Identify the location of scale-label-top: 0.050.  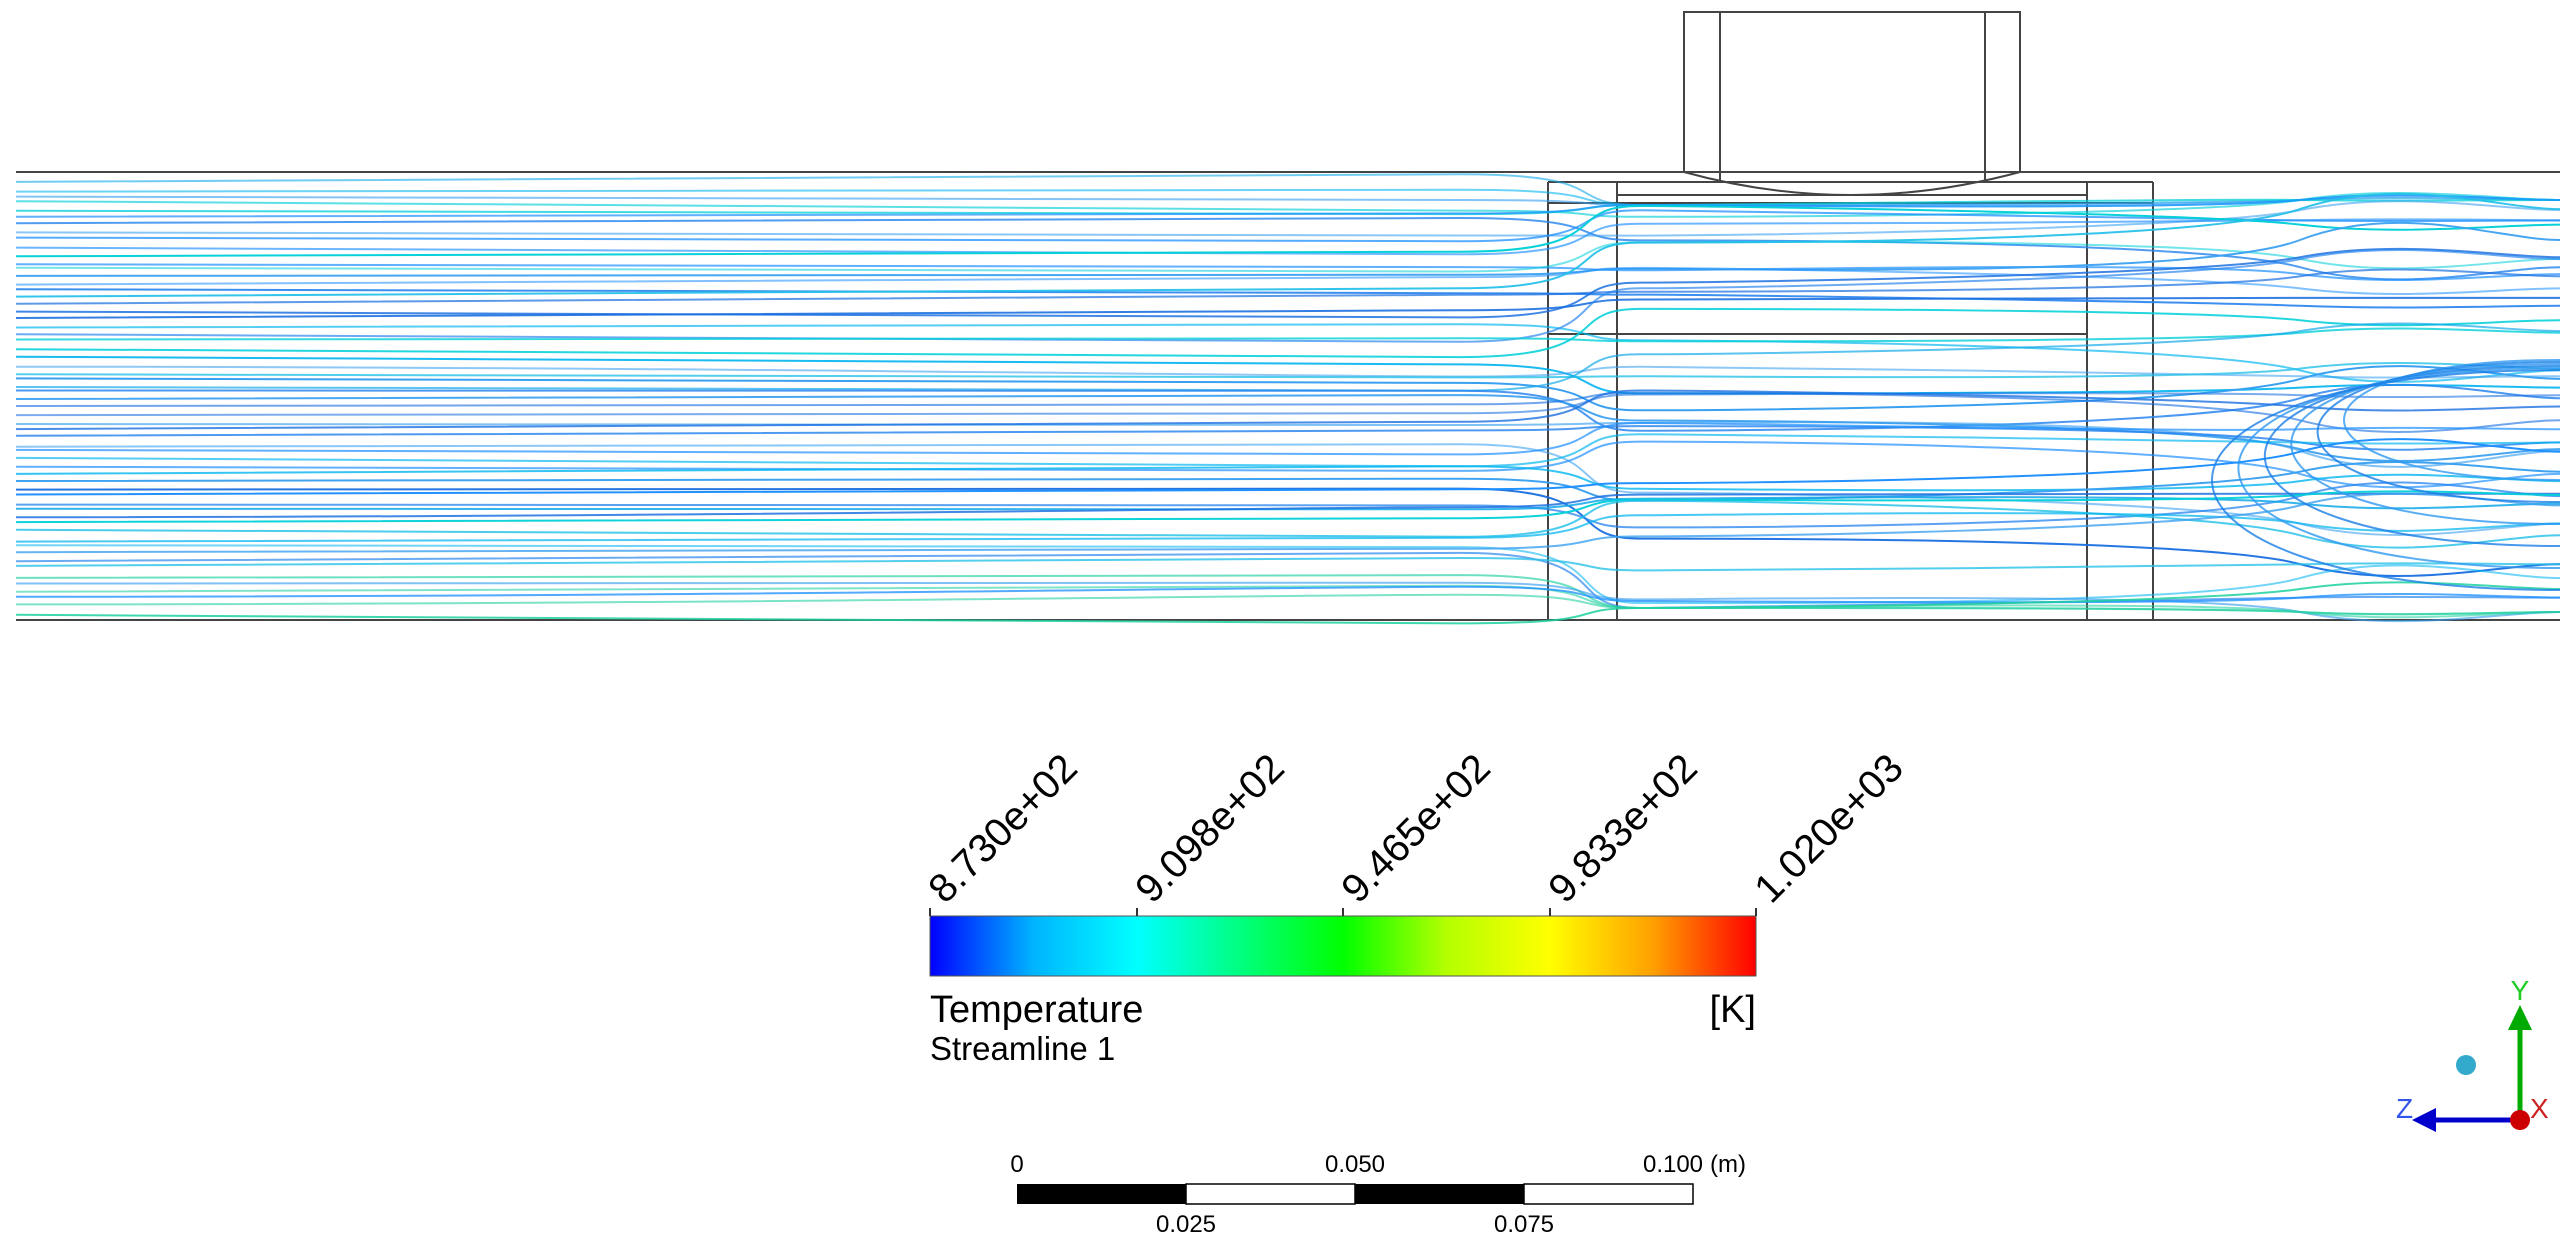
(1355, 1164).